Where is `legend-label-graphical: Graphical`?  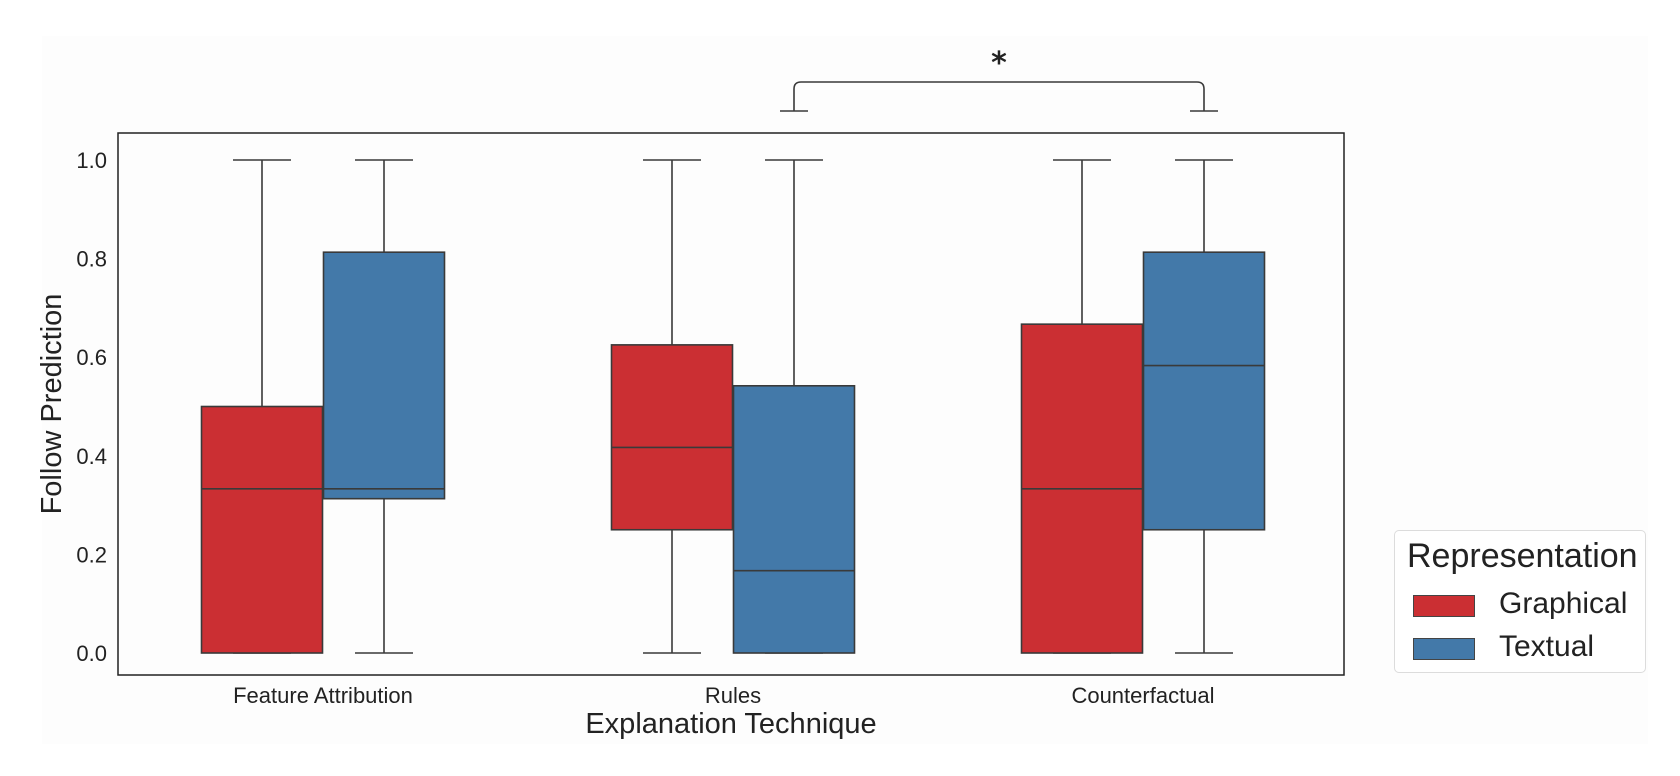
legend-label-graphical: Graphical is located at coordinates (1563, 603).